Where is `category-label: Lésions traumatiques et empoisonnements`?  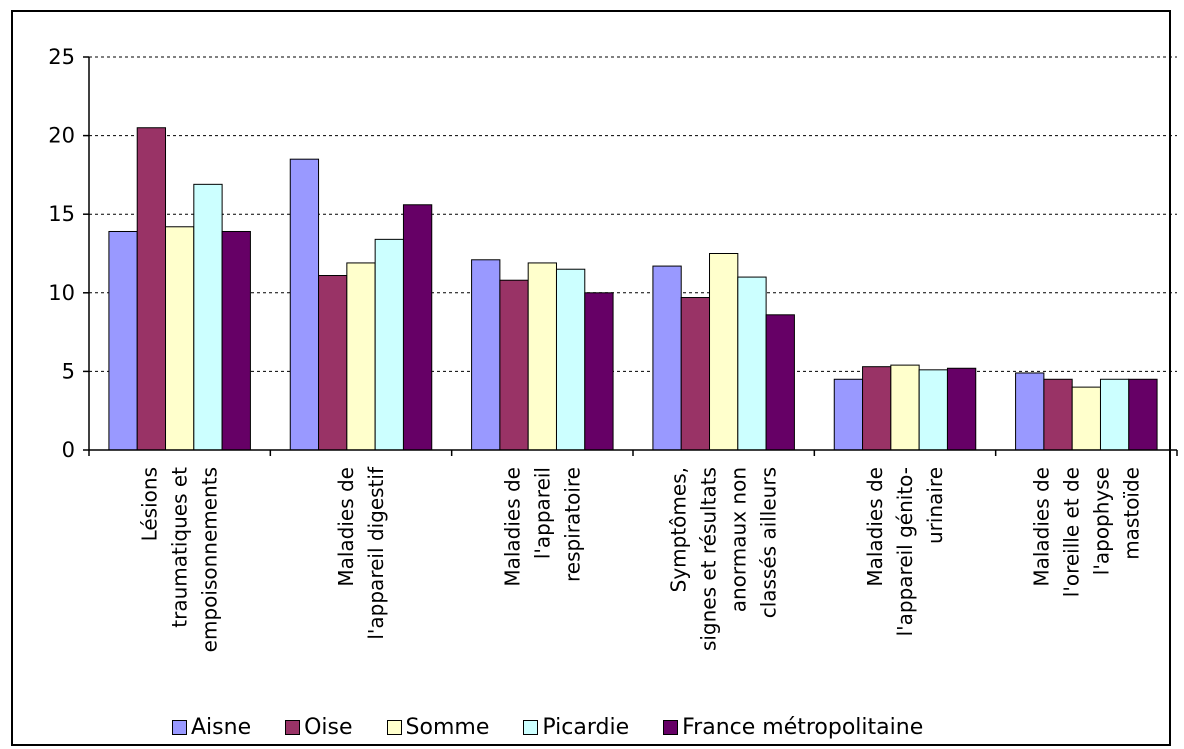 category-label: Lésions traumatiques et empoisonnements is located at coordinates (180, 559).